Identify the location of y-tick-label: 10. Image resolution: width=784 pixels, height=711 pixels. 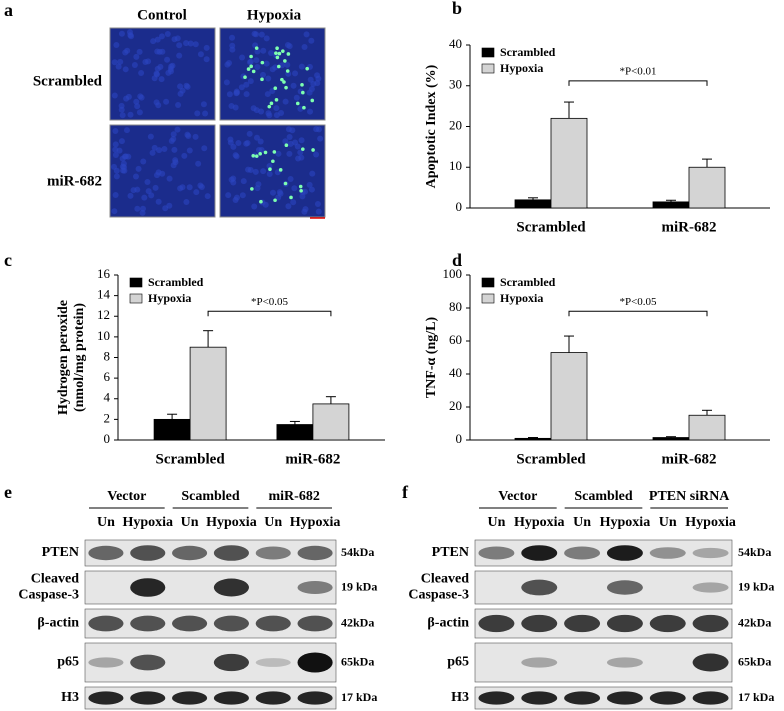
(455, 165).